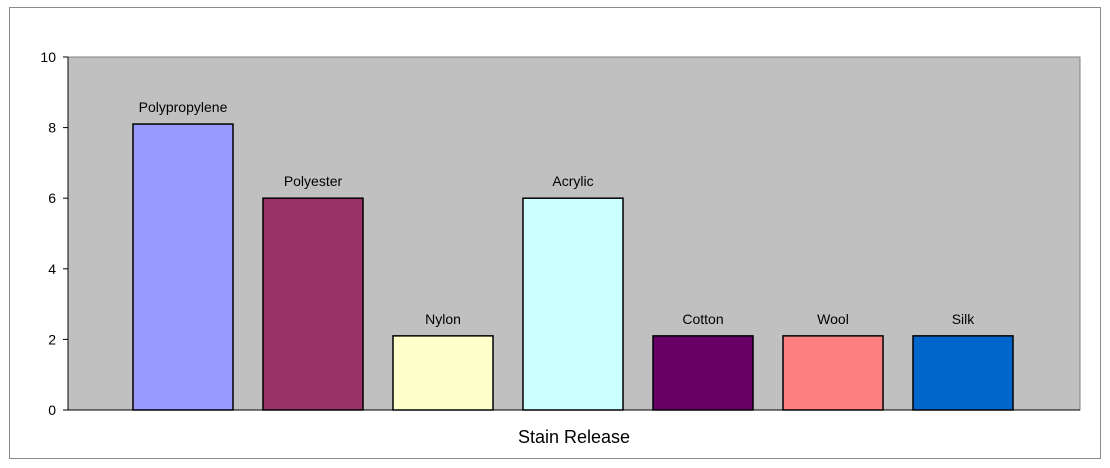  Describe the element at coordinates (48, 57) in the screenshot. I see `y-tick-label: 10` at that location.